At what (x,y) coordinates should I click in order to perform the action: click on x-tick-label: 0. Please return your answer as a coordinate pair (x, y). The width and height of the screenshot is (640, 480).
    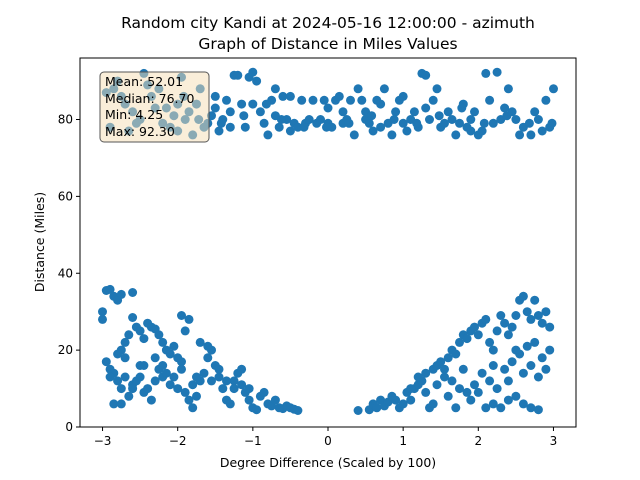
    Looking at the image, I should click on (328, 441).